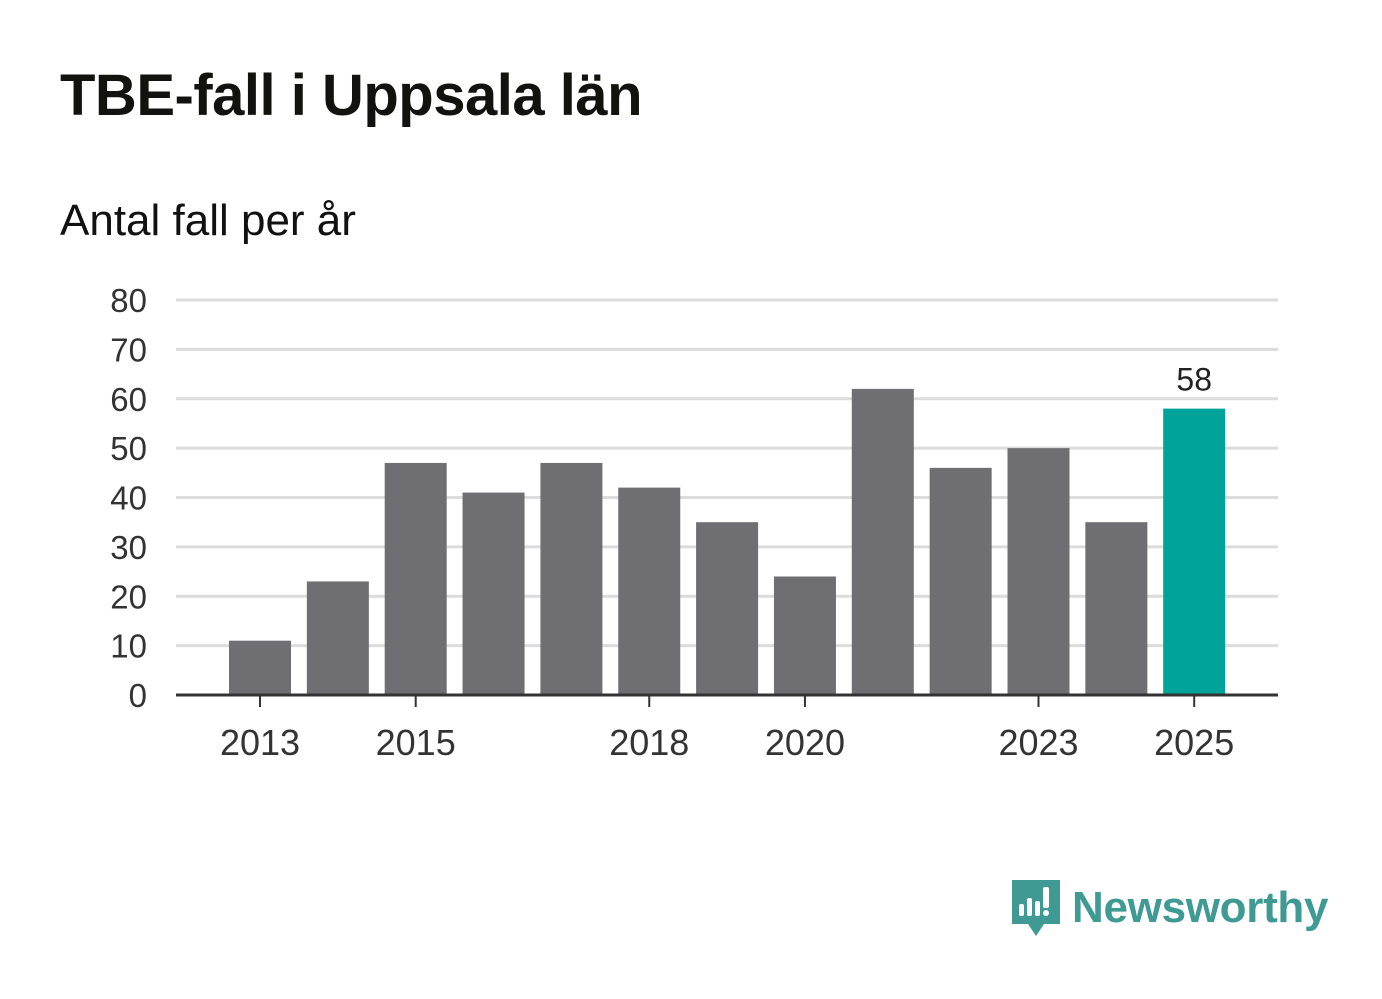 This screenshot has width=1382, height=999. Describe the element at coordinates (128, 349) in the screenshot. I see `y-tick-label: 70` at that location.